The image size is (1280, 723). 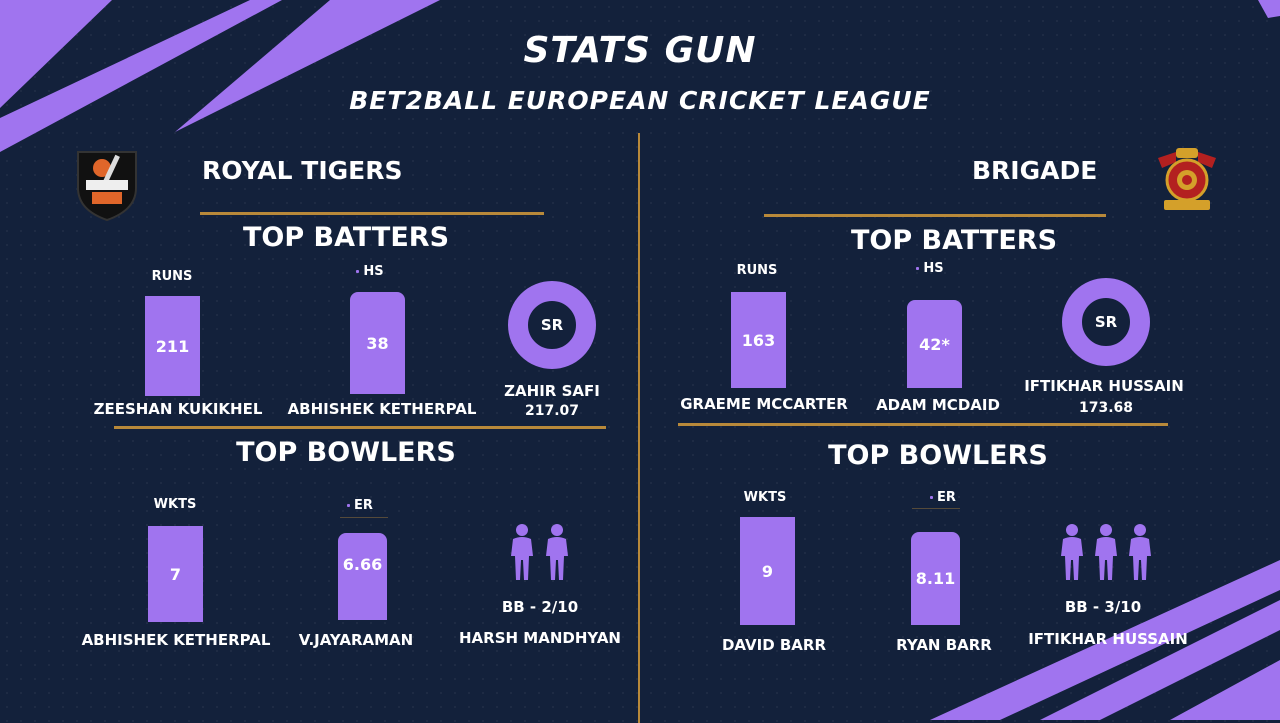 What do you see at coordinates (1106, 408) in the screenshot?
I see `sr-value-right: 173.68` at bounding box center [1106, 408].